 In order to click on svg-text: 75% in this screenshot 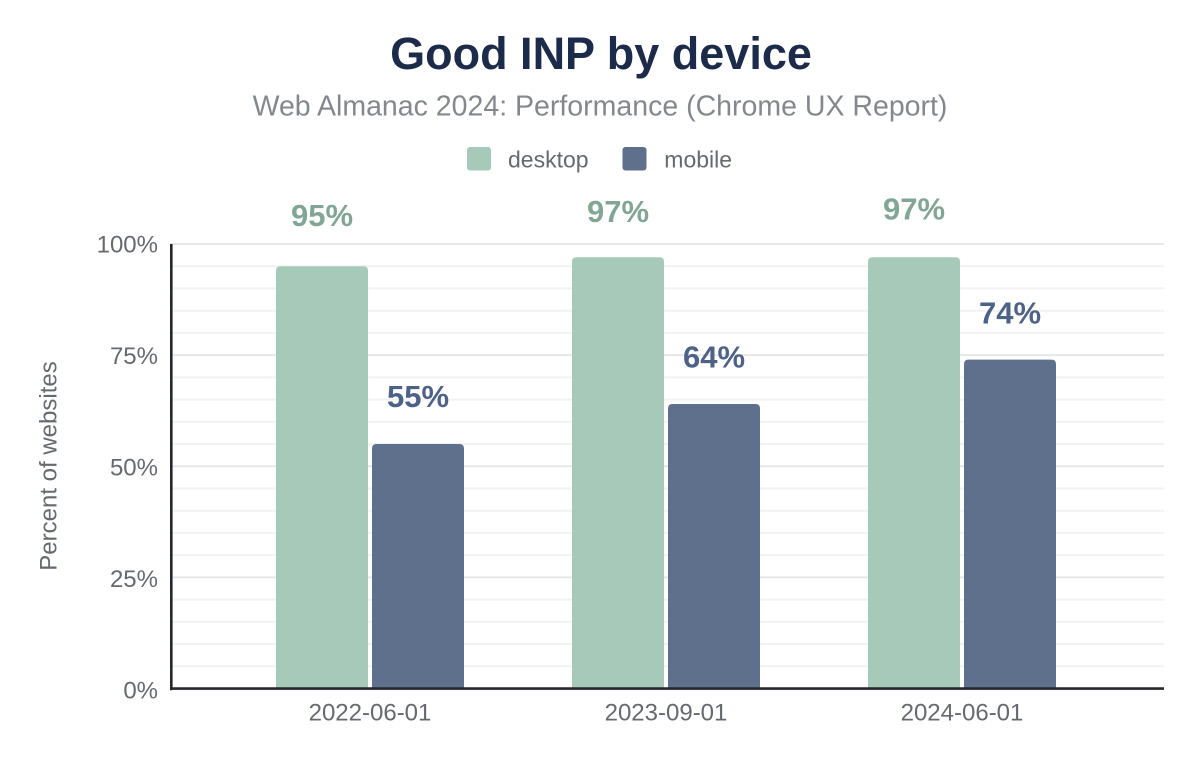, I will do `click(134, 356)`.